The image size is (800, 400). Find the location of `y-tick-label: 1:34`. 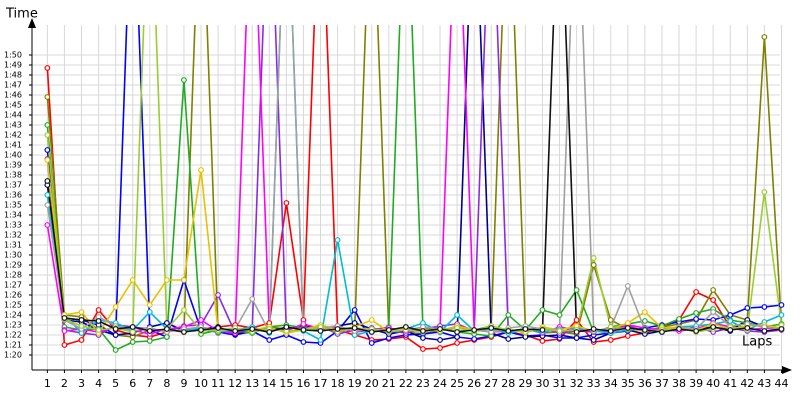

y-tick-label: 1:34 is located at coordinates (13, 215).